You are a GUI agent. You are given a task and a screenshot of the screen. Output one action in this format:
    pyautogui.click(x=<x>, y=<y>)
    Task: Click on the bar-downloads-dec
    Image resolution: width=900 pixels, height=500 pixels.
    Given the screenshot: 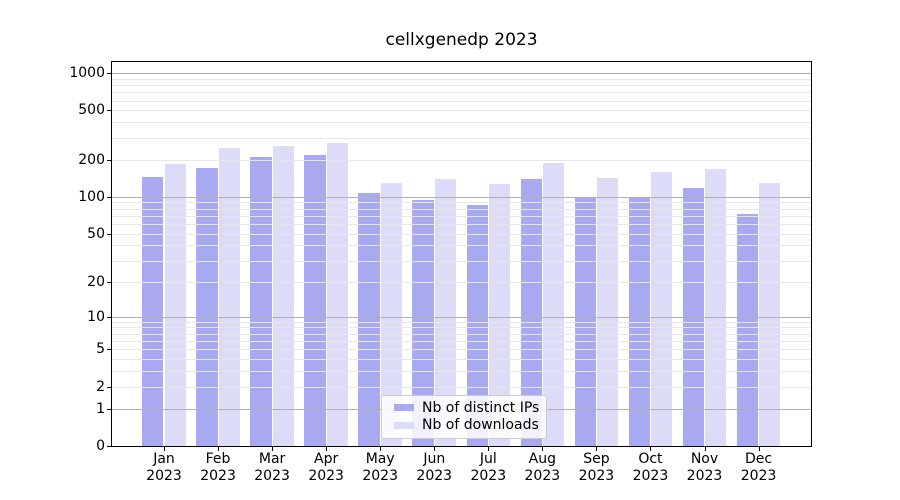 What is the action you would take?
    pyautogui.click(x=770, y=314)
    